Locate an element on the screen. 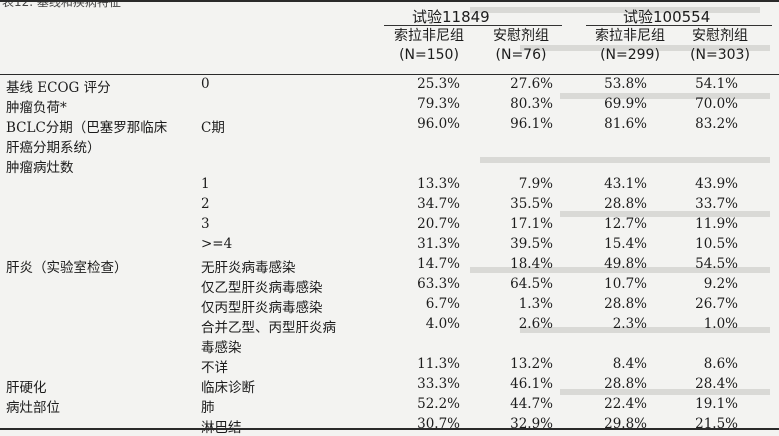  column-header-n: (N=150) is located at coordinates (429, 55).